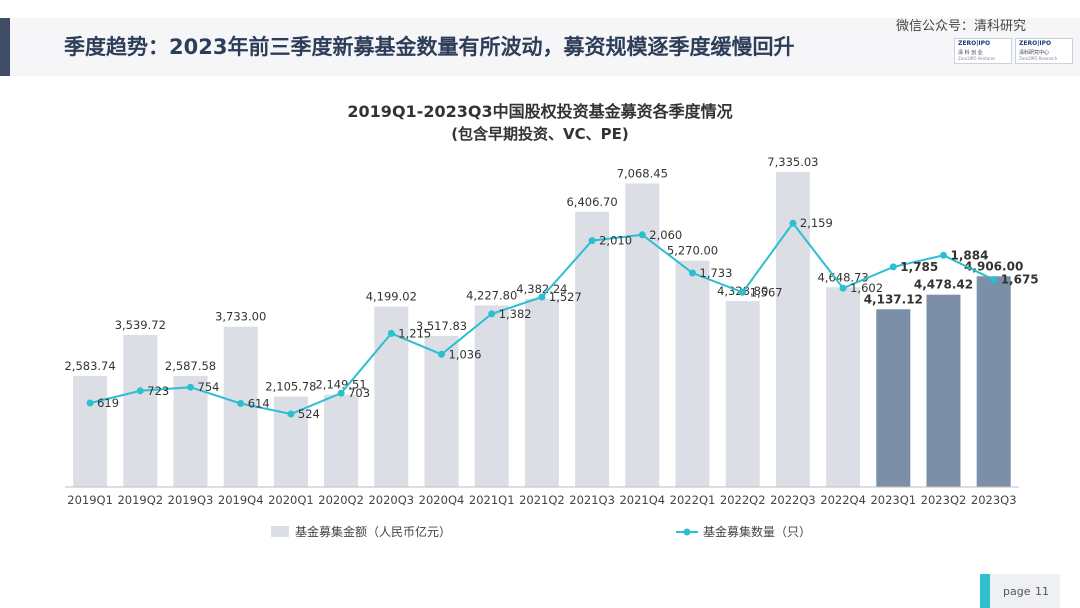 The height and width of the screenshot is (608, 1080). What do you see at coordinates (943, 255) in the screenshot?
I see `point-2023Q2` at bounding box center [943, 255].